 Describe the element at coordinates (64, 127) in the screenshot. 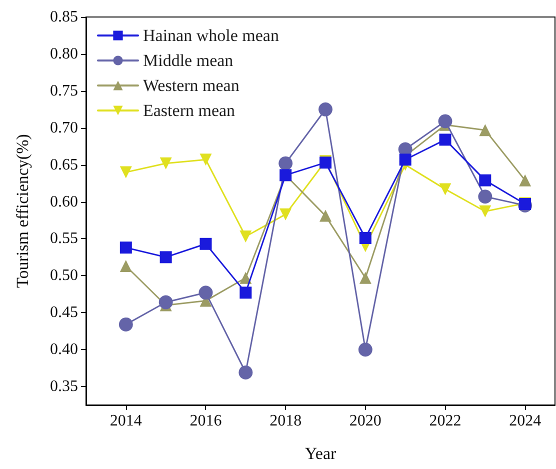

I see `y-tick-label: 0.70` at that location.